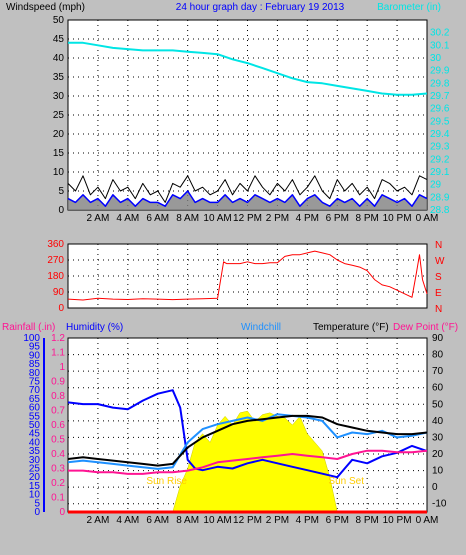  I want to click on rainfall-tick-label: 1.1, so click(58, 353).